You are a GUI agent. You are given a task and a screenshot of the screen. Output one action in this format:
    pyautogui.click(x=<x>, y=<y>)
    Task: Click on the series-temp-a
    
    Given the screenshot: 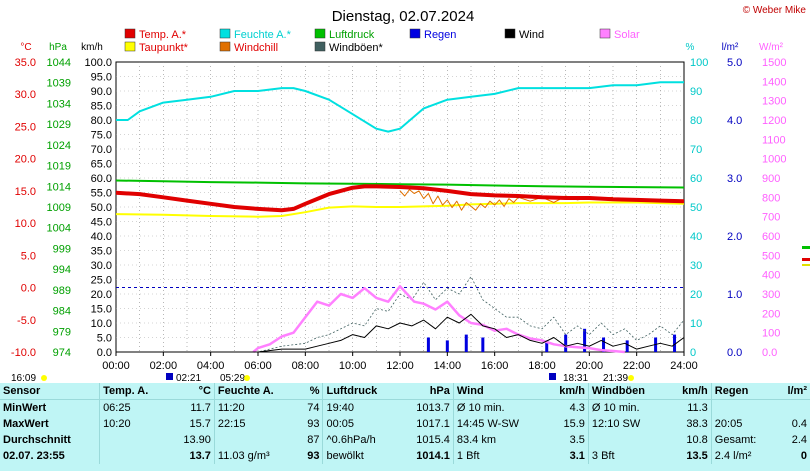 What is the action you would take?
    pyautogui.click(x=400, y=198)
    